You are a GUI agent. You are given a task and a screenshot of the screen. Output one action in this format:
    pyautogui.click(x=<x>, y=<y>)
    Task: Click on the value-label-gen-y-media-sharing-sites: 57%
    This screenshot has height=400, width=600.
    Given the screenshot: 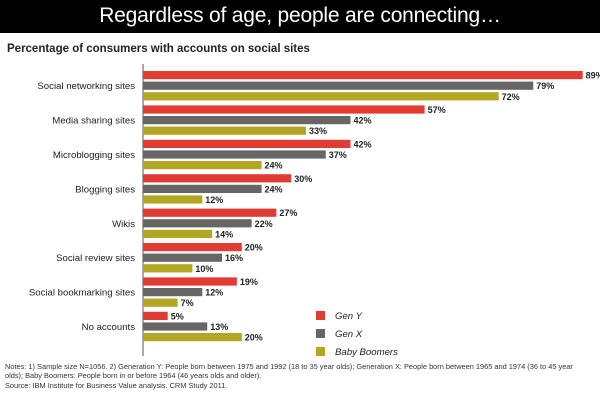 What is the action you would take?
    pyautogui.click(x=437, y=110)
    